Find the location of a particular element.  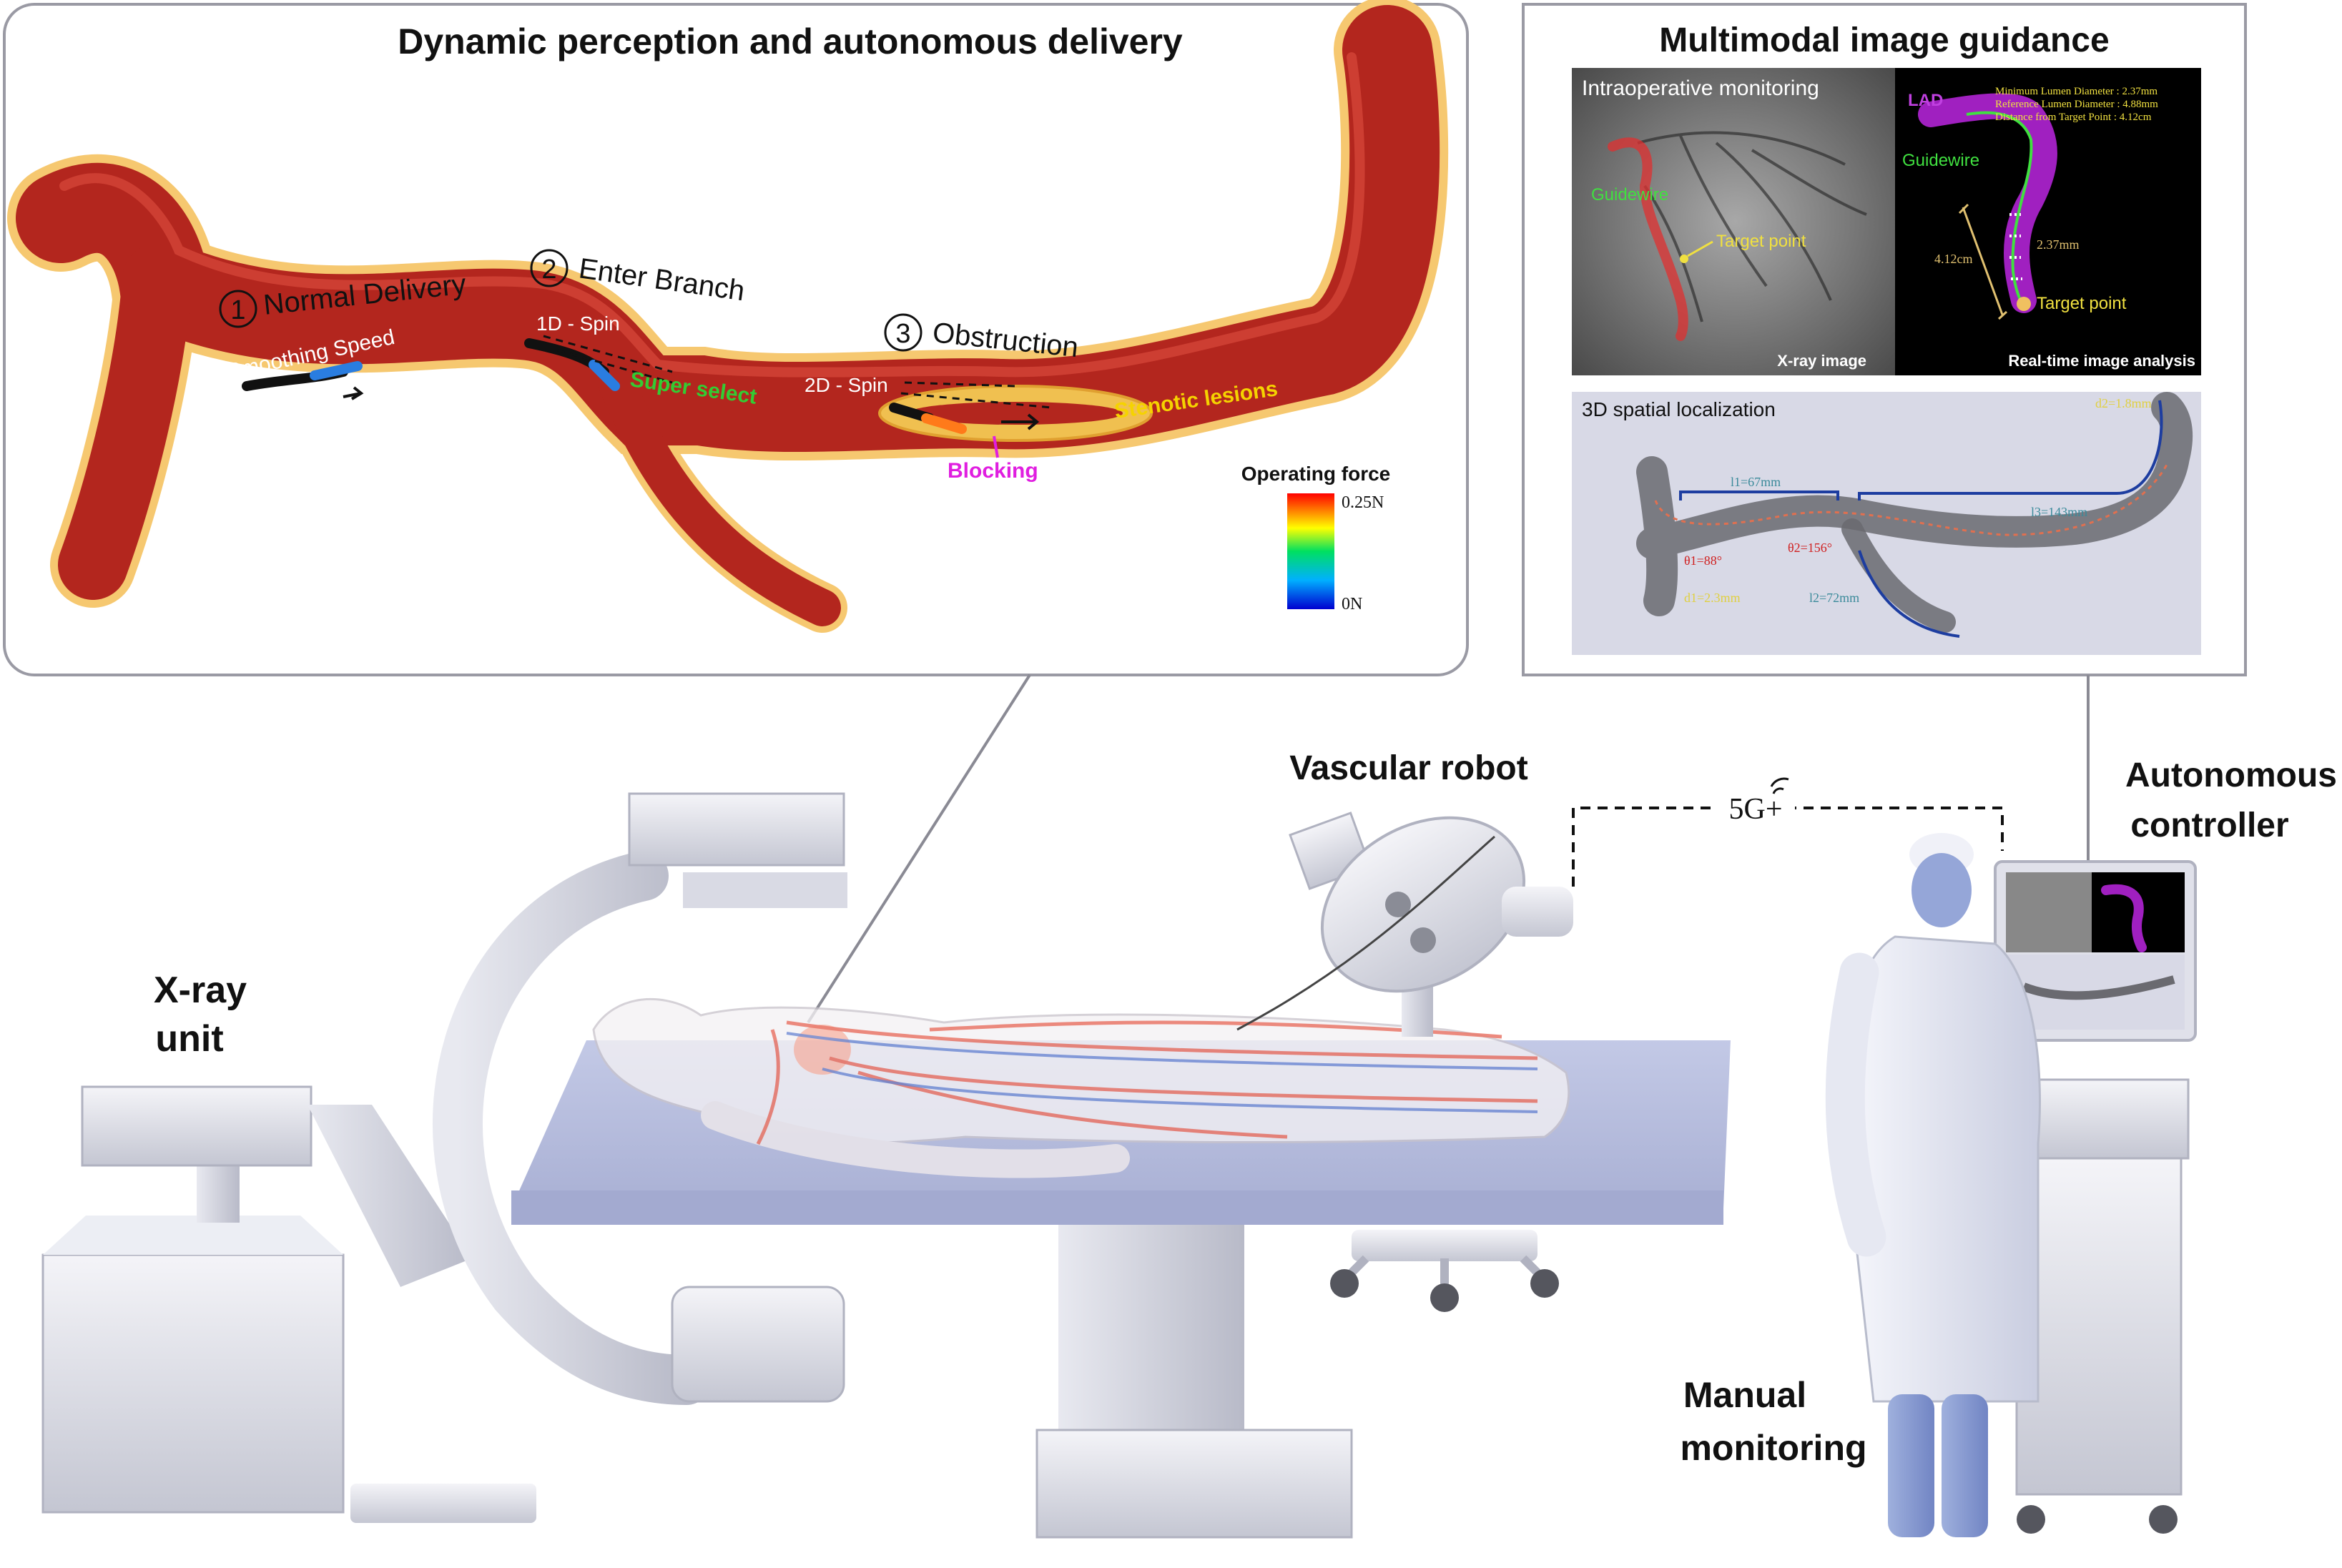

spin-1d-label: 1D - Spin is located at coordinates (578, 323).